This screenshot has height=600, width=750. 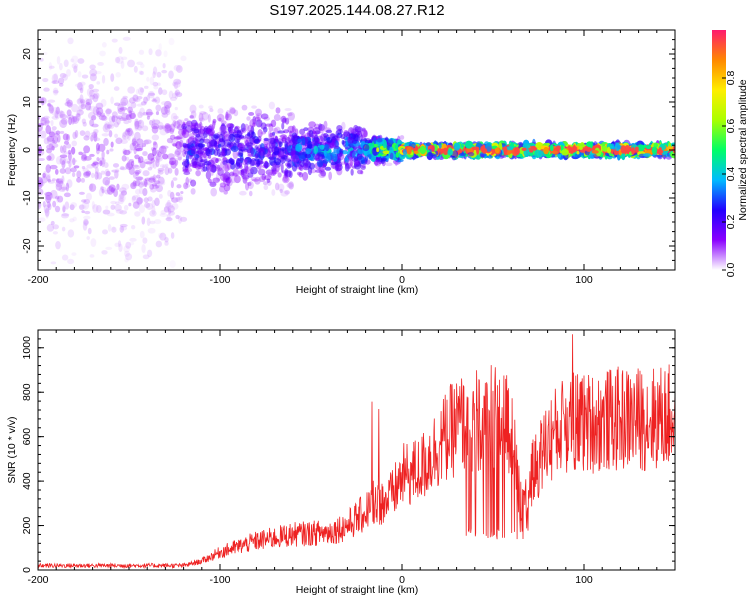 I want to click on snr-ylabel: SNR (10 * v/v), so click(x=12, y=449).